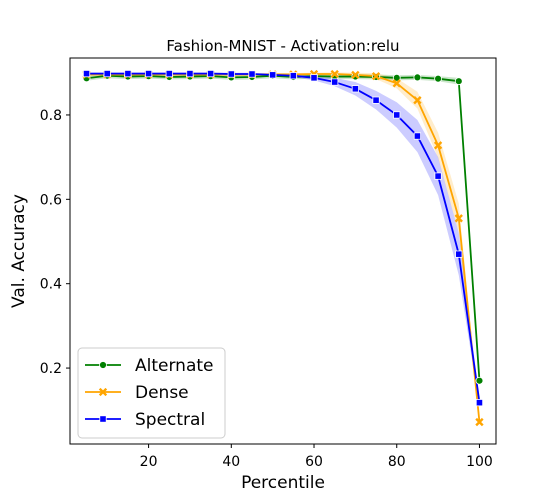  What do you see at coordinates (170, 420) in the screenshot?
I see `legend-spectral-label: Spectral` at bounding box center [170, 420].